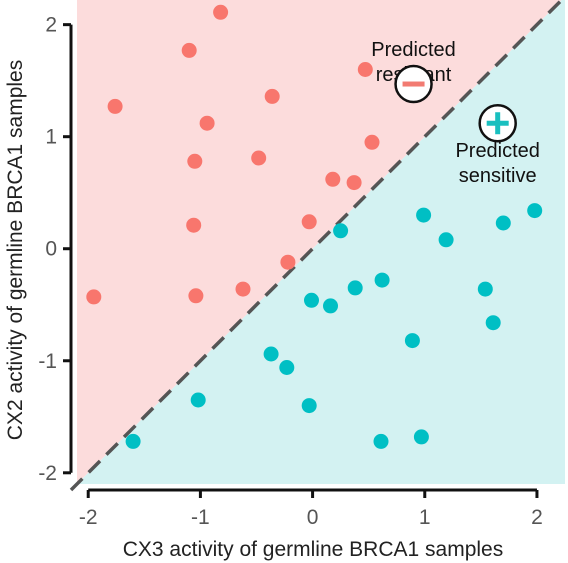 This screenshot has width=568, height=563. Describe the element at coordinates (88, 517) in the screenshot. I see `x-tick-label: -2` at that location.